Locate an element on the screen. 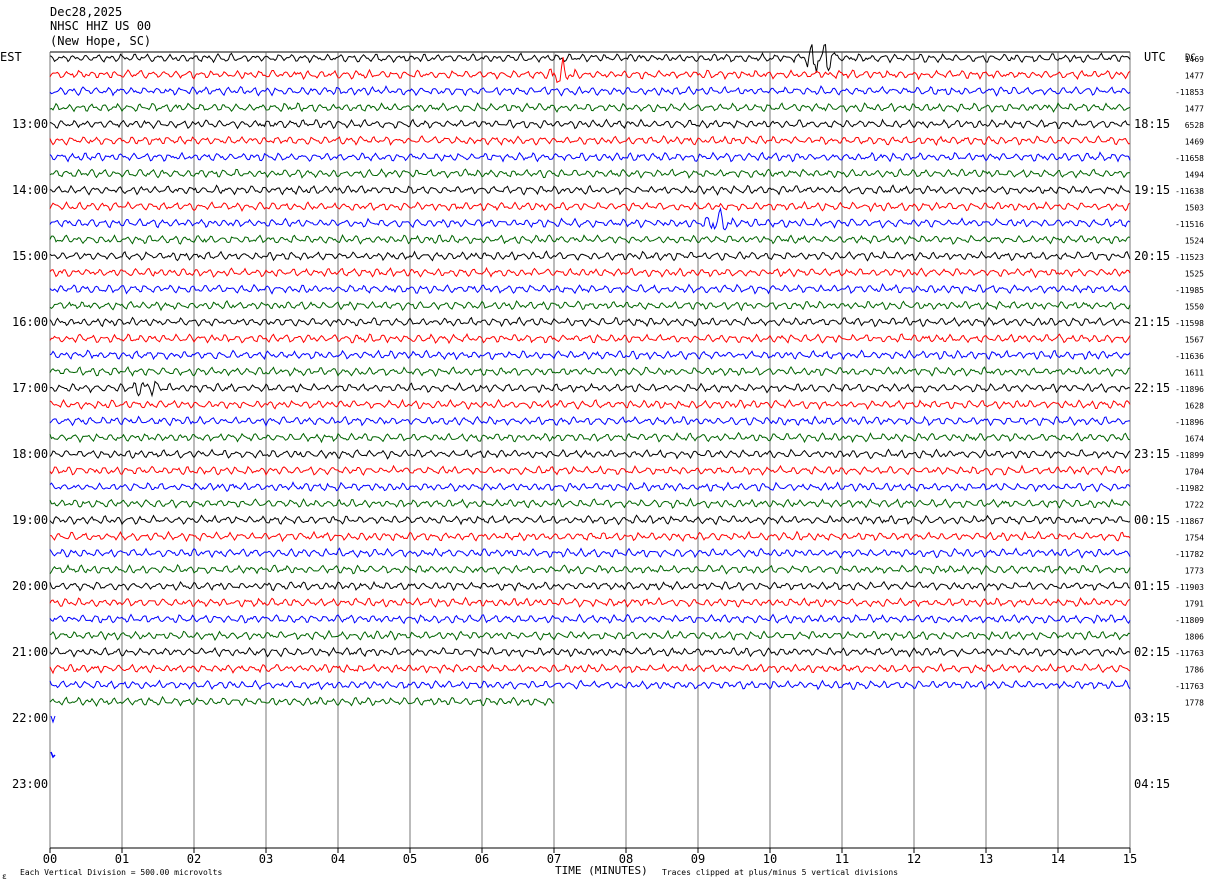  right-time-label: 23:15 is located at coordinates (1152, 454).